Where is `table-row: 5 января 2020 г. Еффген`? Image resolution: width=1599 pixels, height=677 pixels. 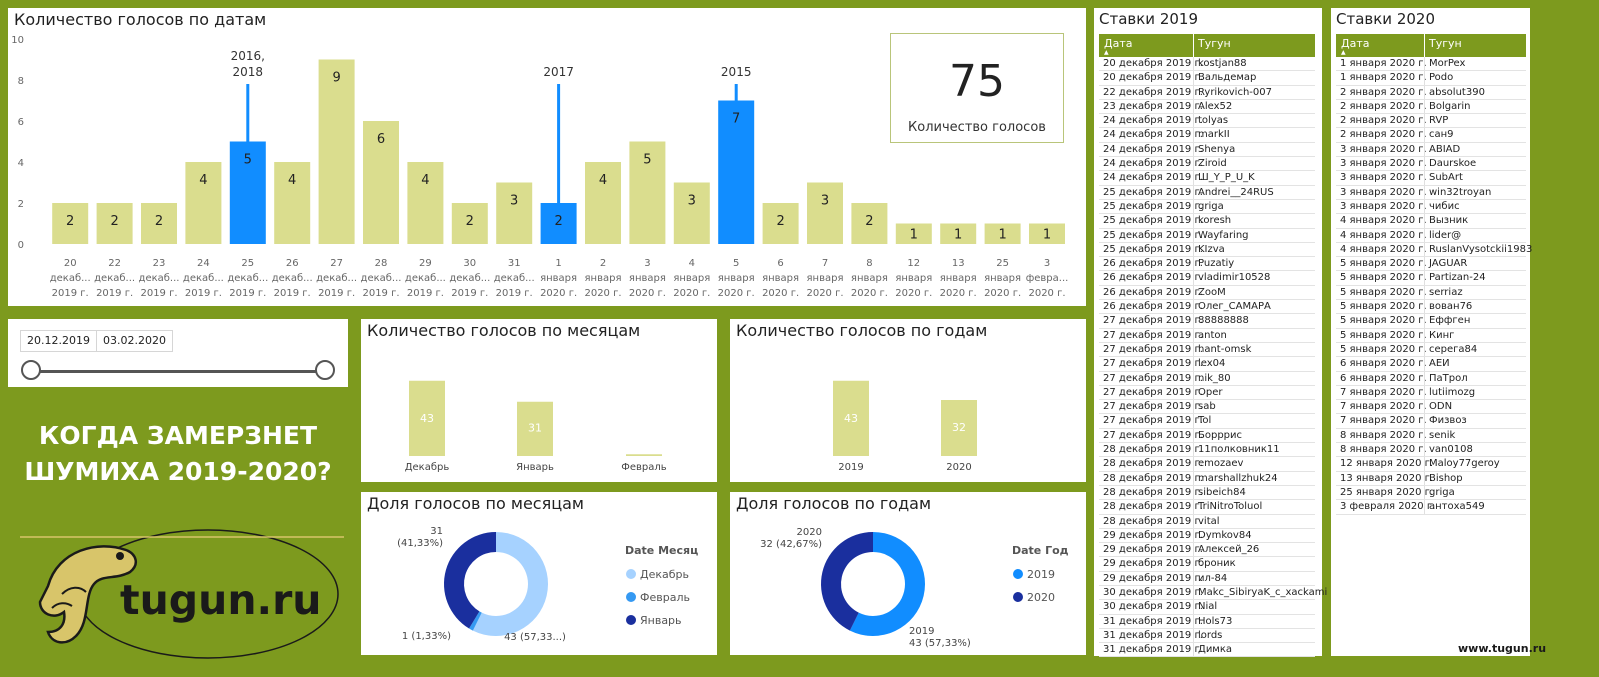 table-row: 5 января 2020 г. Еффген is located at coordinates (1431, 321).